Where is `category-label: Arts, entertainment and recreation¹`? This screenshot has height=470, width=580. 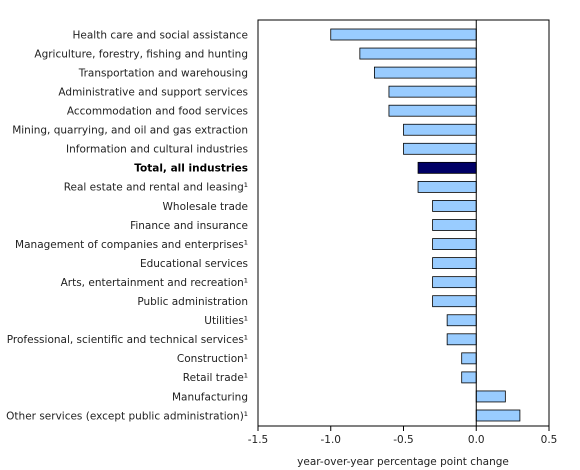
category-label: Arts, entertainment and recreation¹ is located at coordinates (154, 283).